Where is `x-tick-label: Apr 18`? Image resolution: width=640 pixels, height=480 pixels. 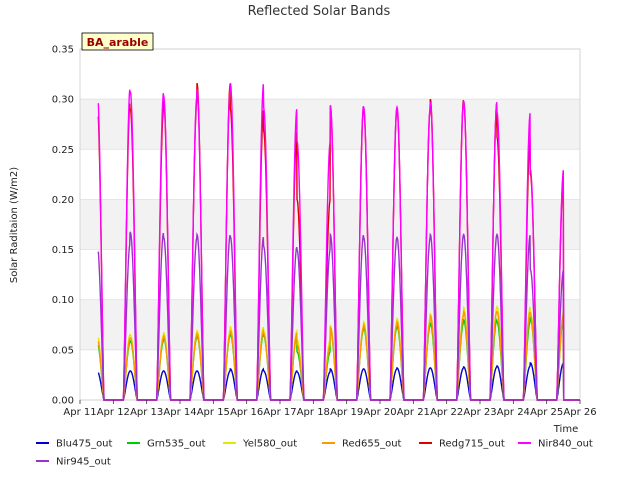
x-tick-label: Apr 18 is located at coordinates (313, 412).